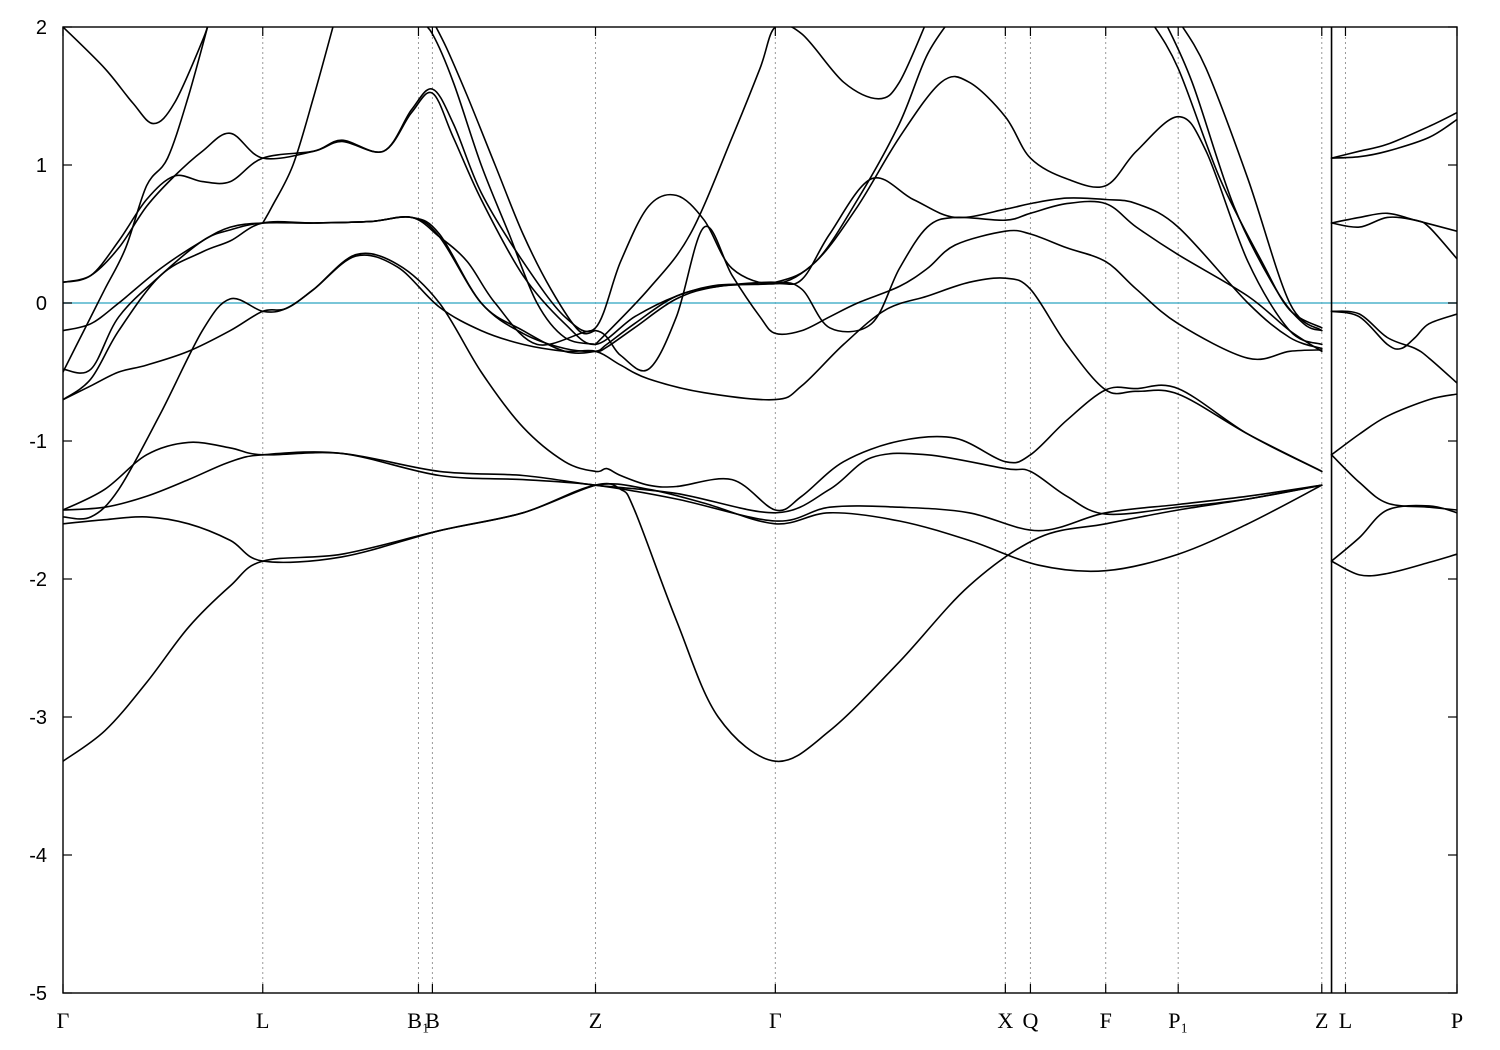 This screenshot has width=1500, height=1050. I want to click on kpoint-label: P, so click(1457, 1020).